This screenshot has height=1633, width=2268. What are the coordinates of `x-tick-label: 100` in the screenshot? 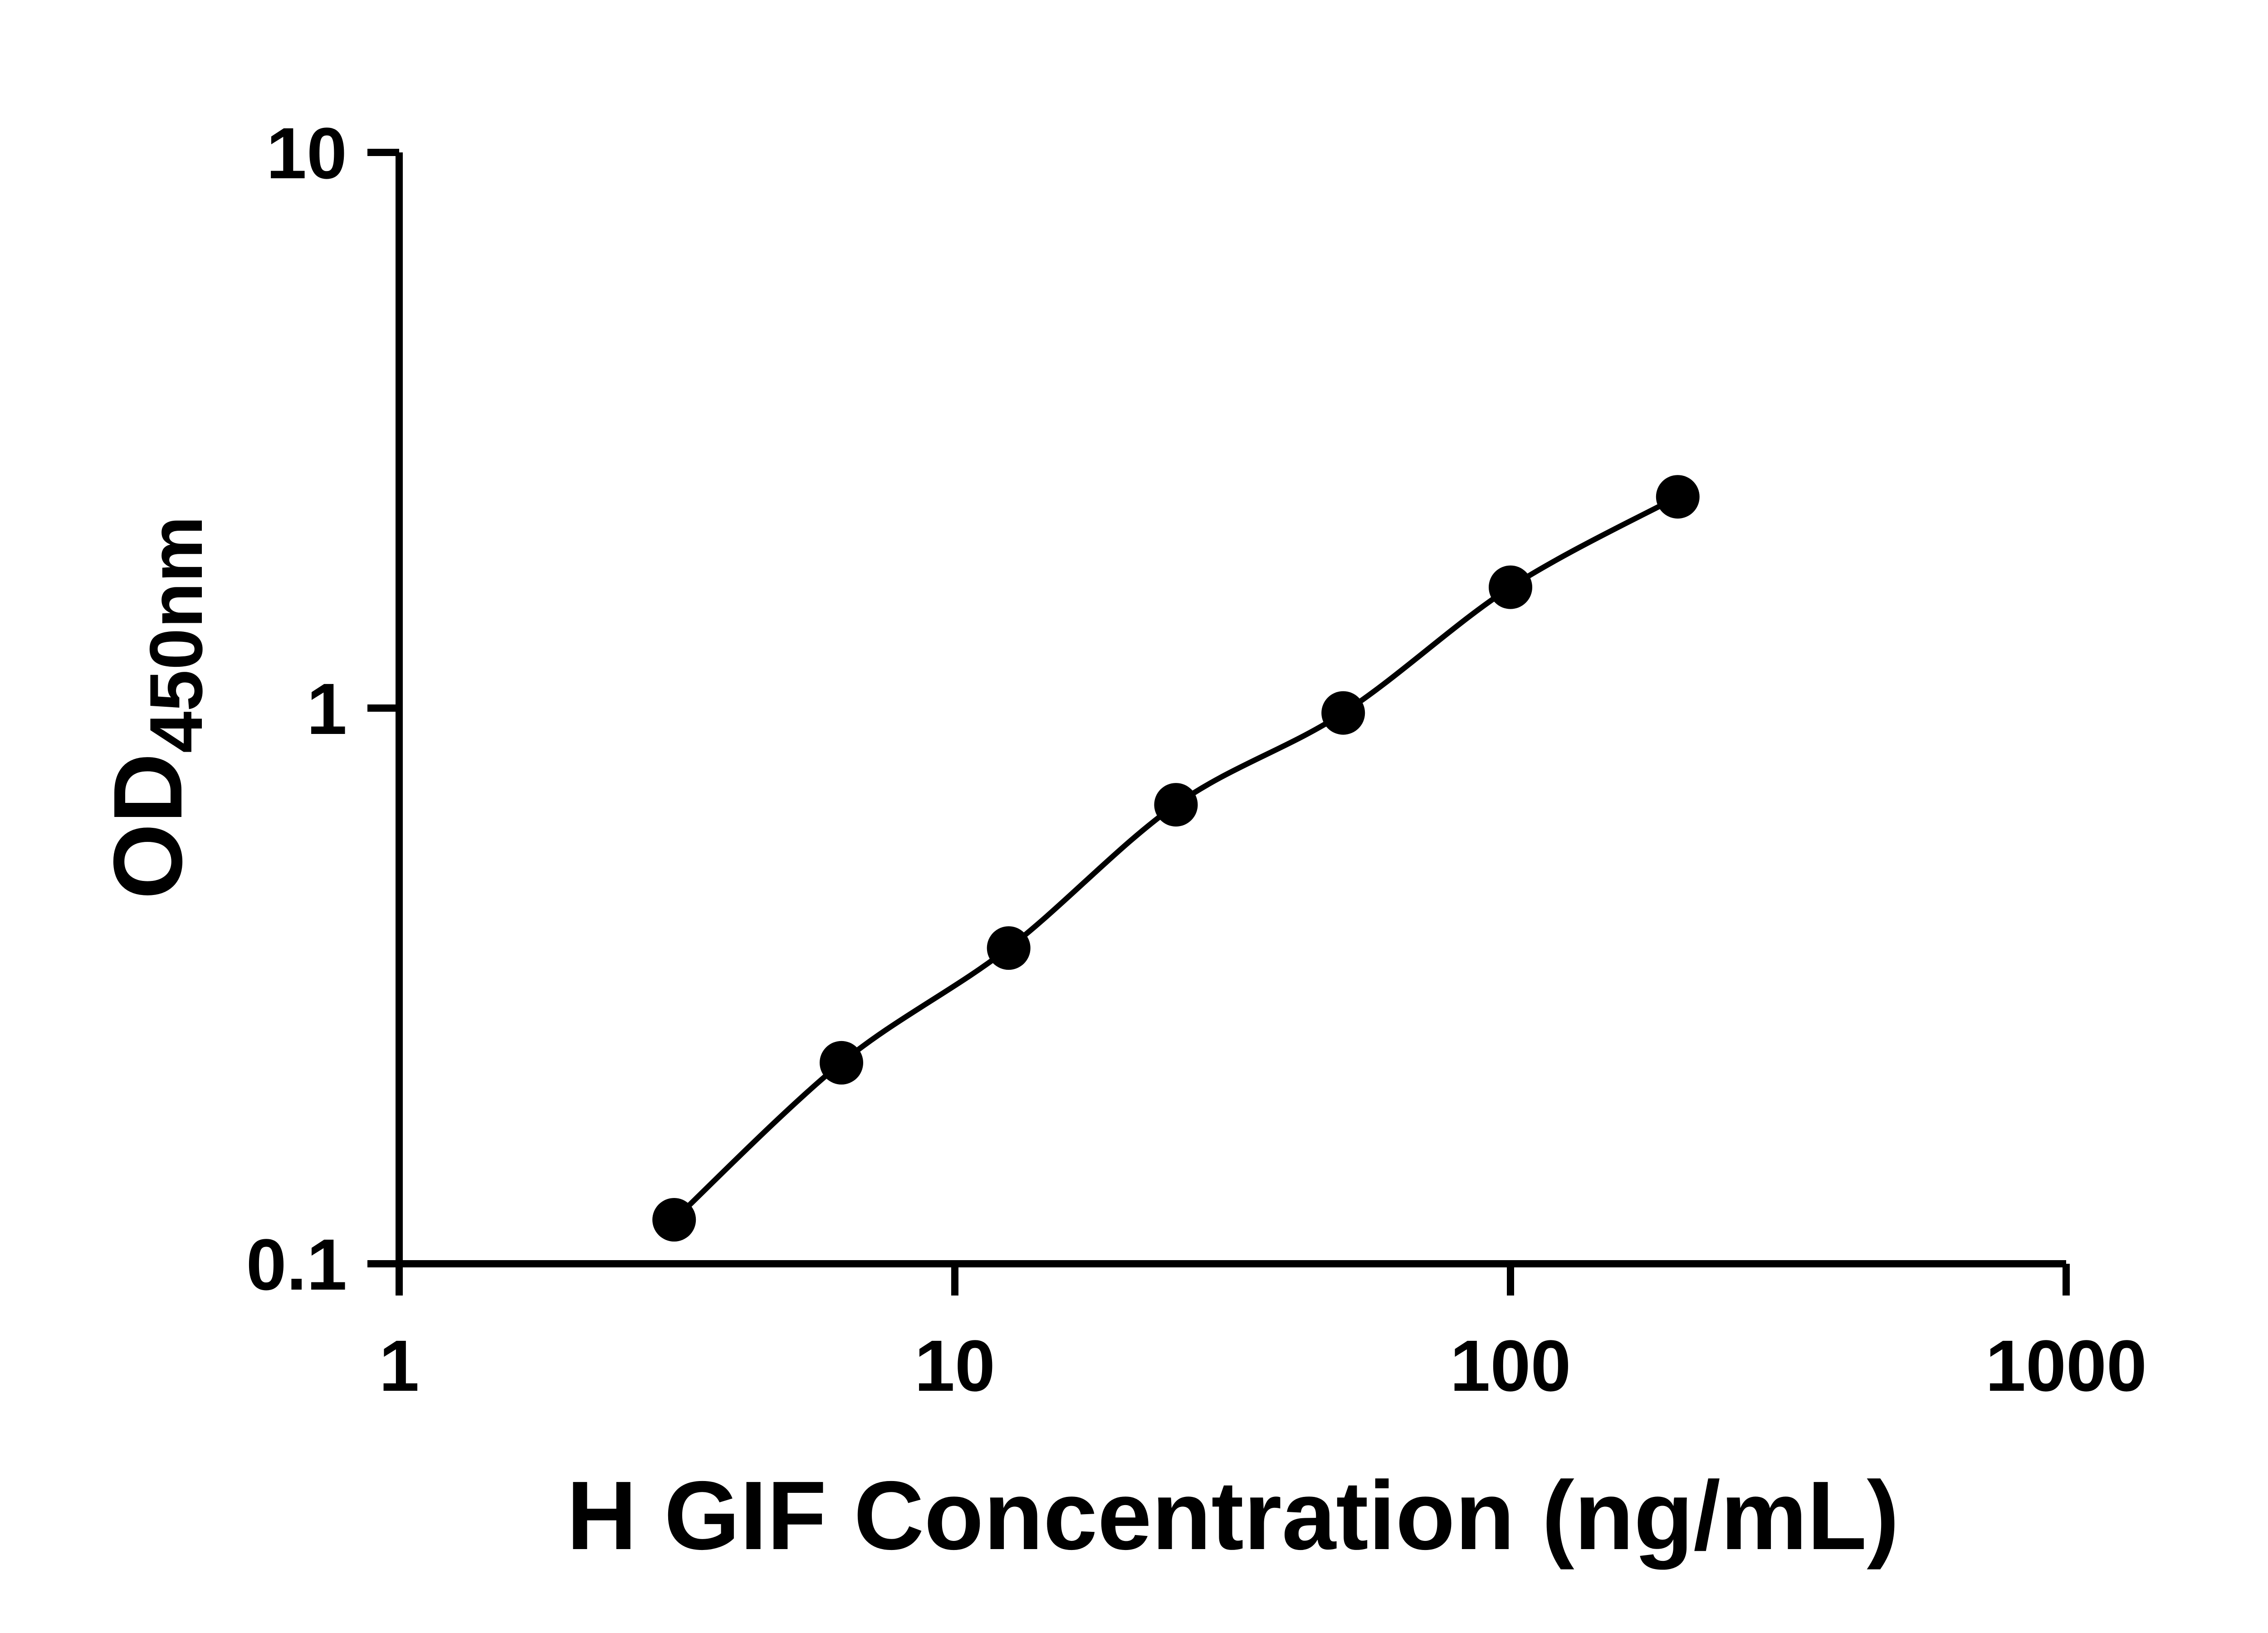 It's located at (1511, 1365).